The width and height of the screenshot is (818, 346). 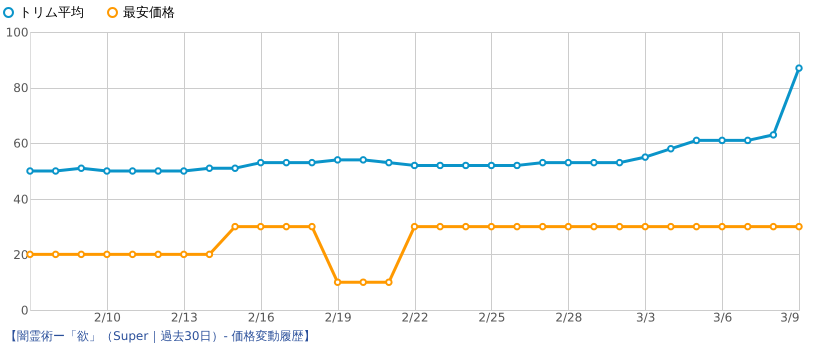 What do you see at coordinates (184, 317) in the screenshot?
I see `x-tick-label: 2/13` at bounding box center [184, 317].